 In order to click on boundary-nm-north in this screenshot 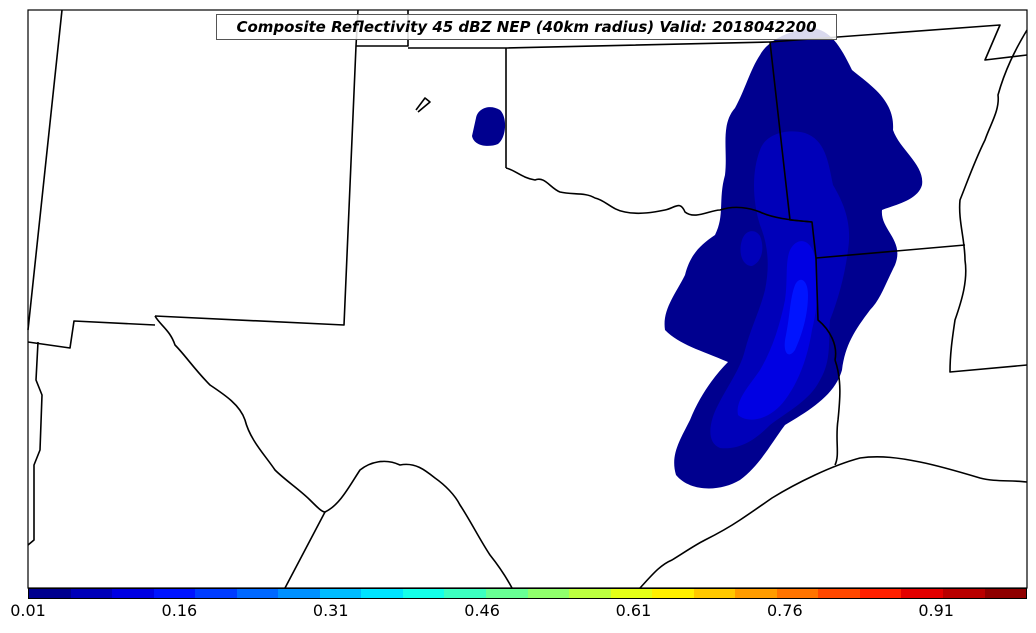, I will do `click(91, 334)`.